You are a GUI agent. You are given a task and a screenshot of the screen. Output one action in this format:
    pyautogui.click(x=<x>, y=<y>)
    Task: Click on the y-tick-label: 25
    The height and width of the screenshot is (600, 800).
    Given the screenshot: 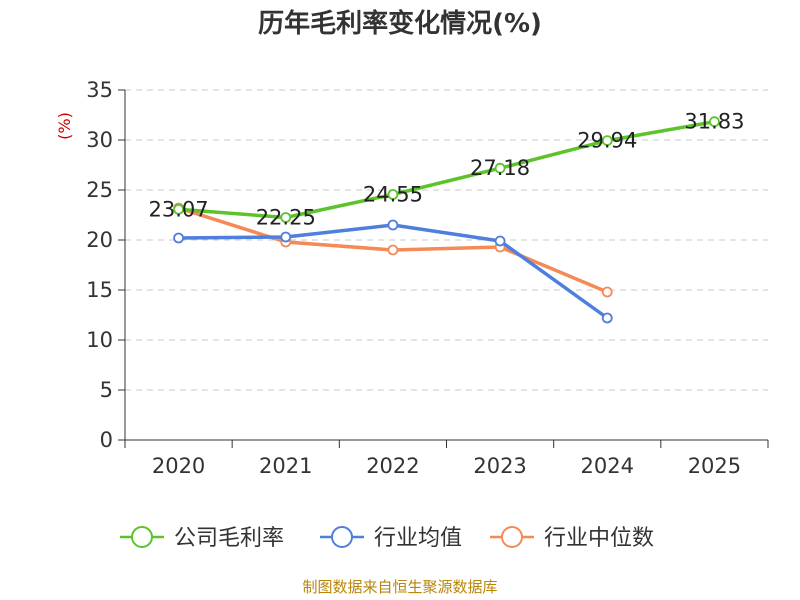 What is the action you would take?
    pyautogui.click(x=99, y=190)
    